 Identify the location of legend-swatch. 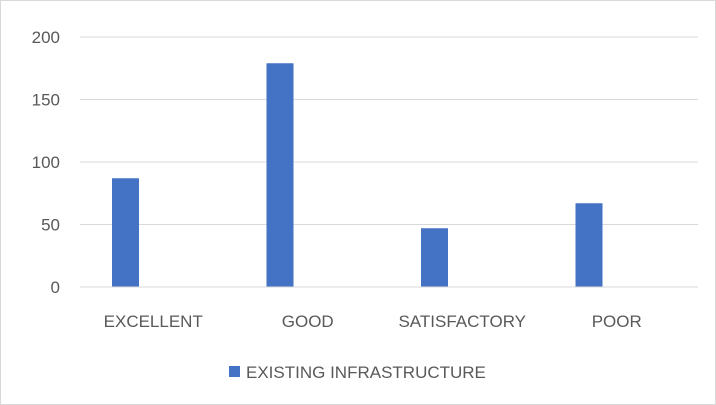
(234, 371).